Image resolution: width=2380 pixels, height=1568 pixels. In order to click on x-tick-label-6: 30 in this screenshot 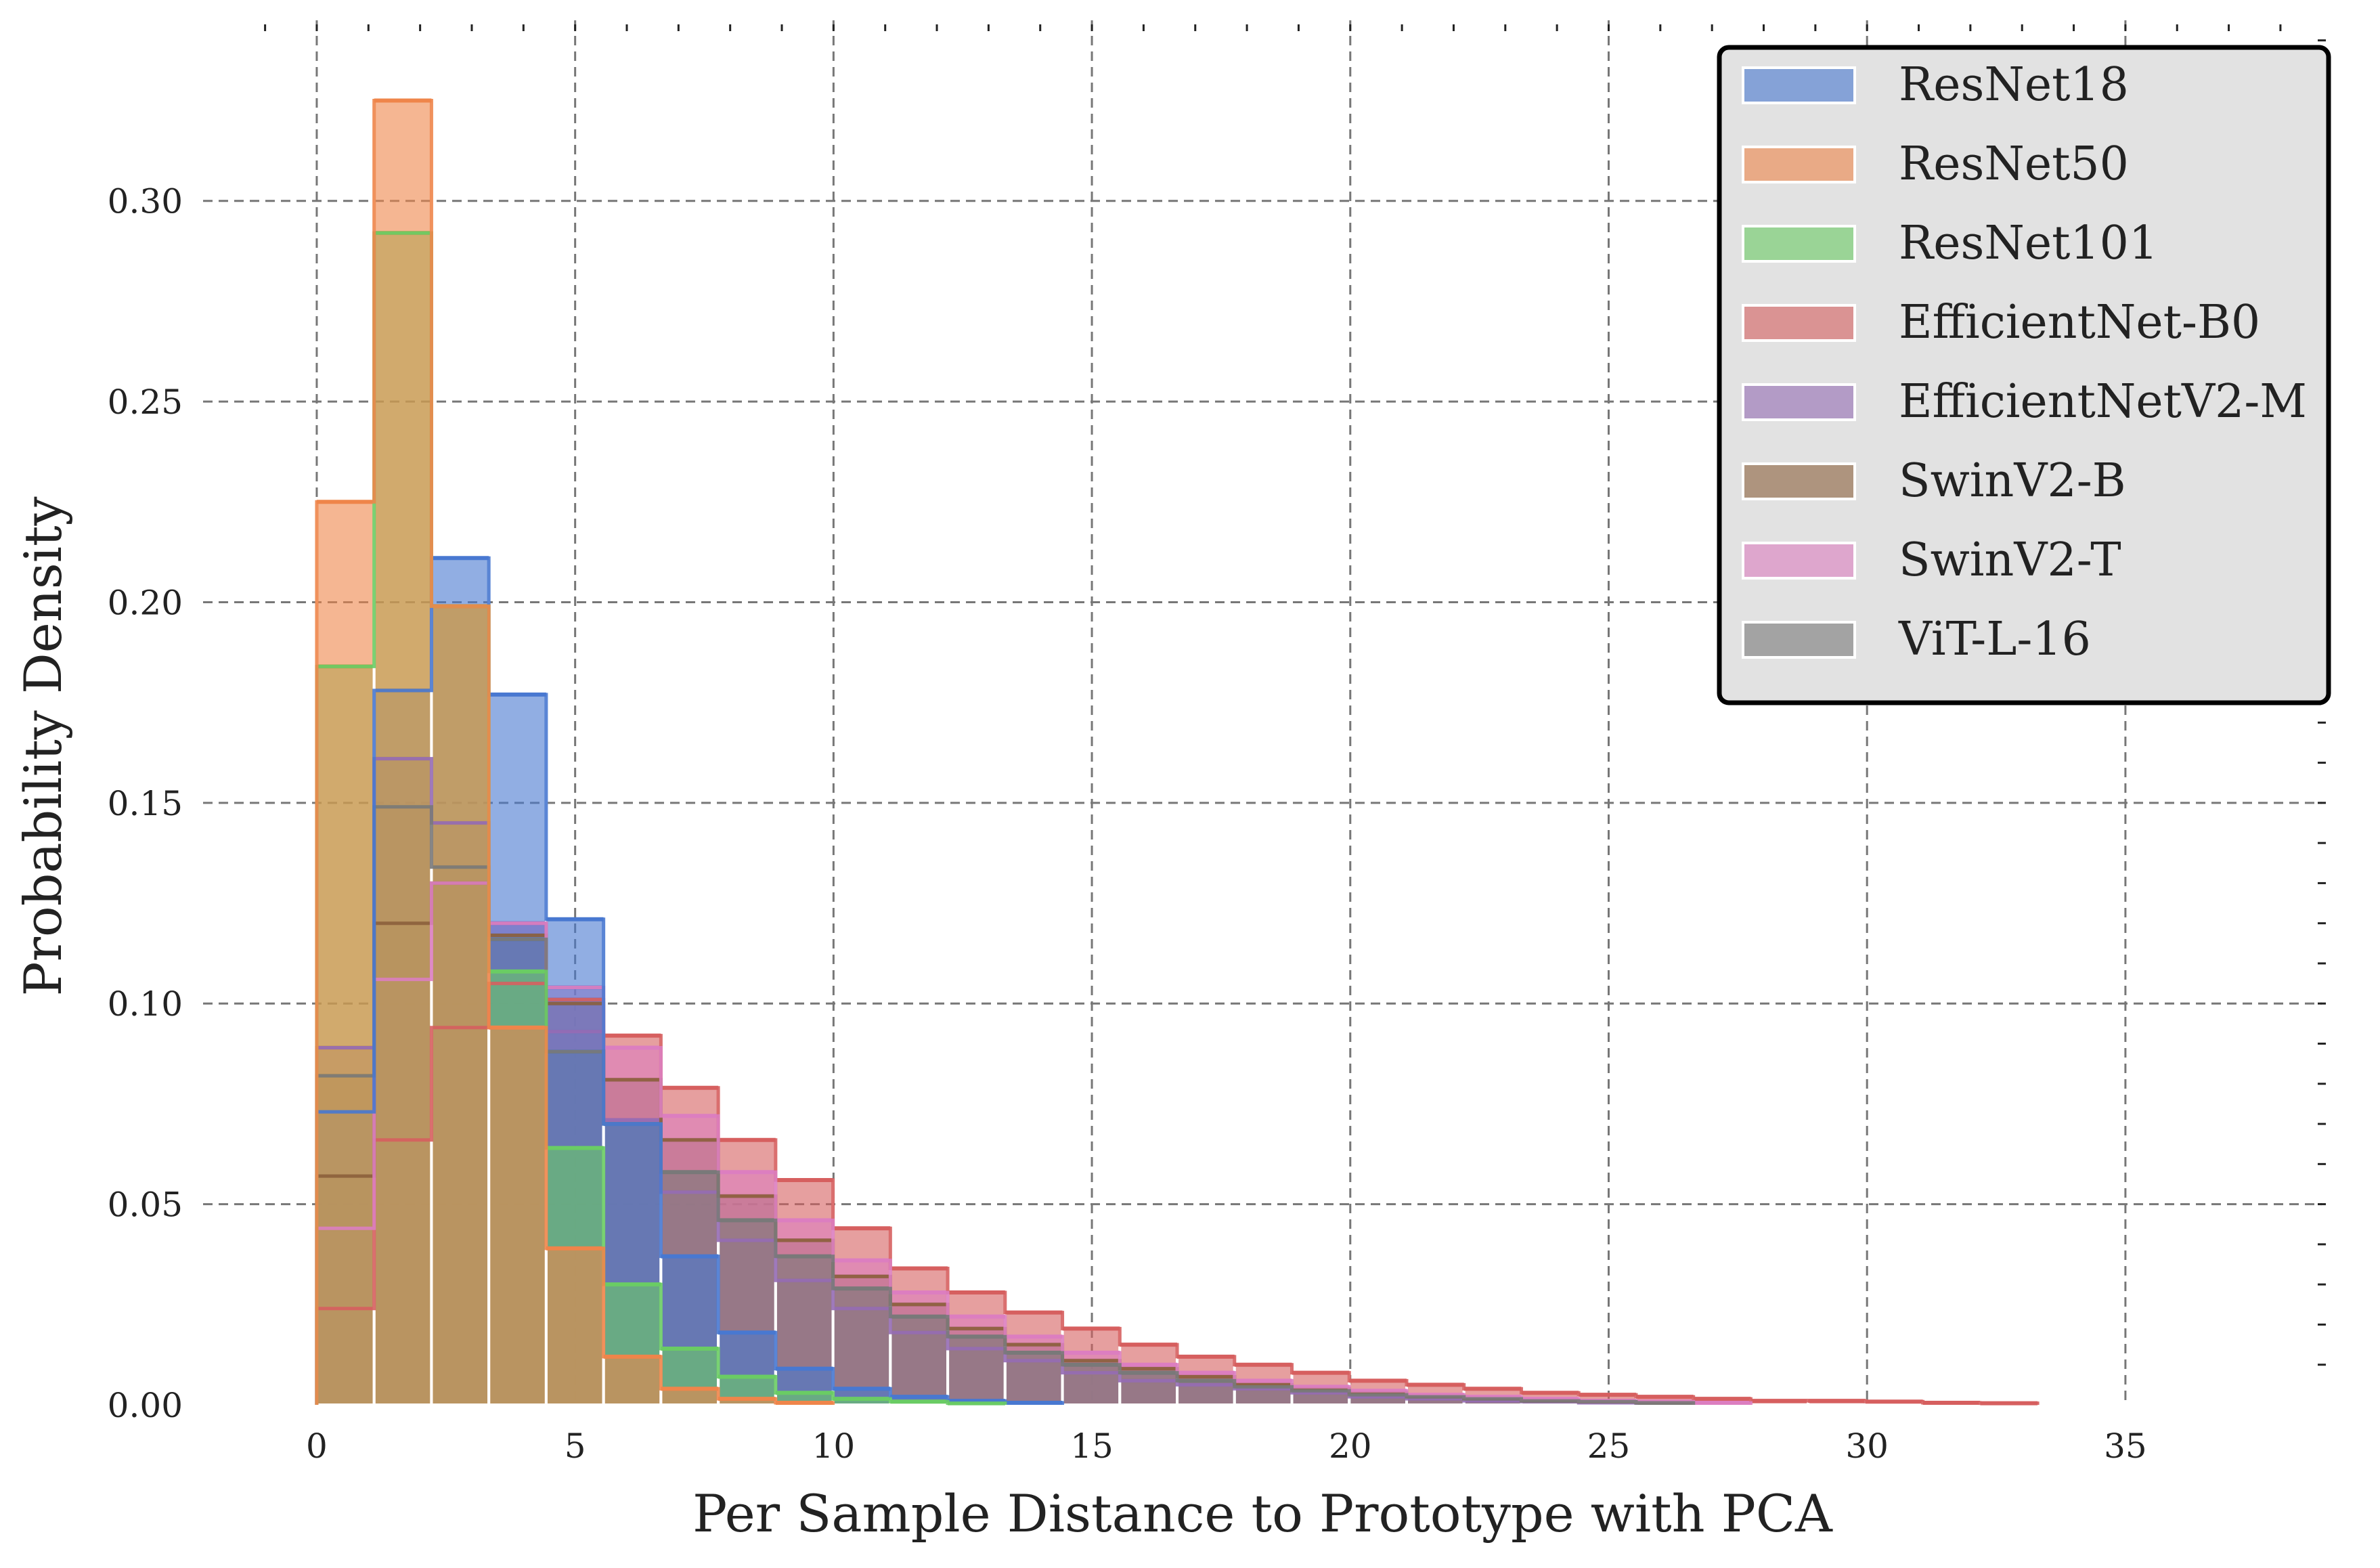, I will do `click(1867, 1446)`.